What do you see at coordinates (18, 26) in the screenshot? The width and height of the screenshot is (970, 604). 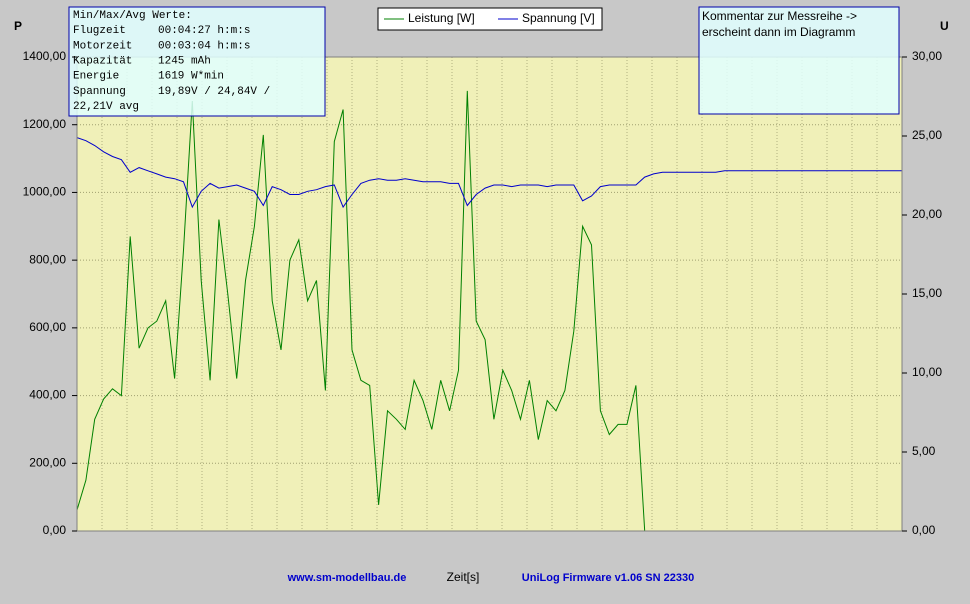 I see `y-axis-label: P` at bounding box center [18, 26].